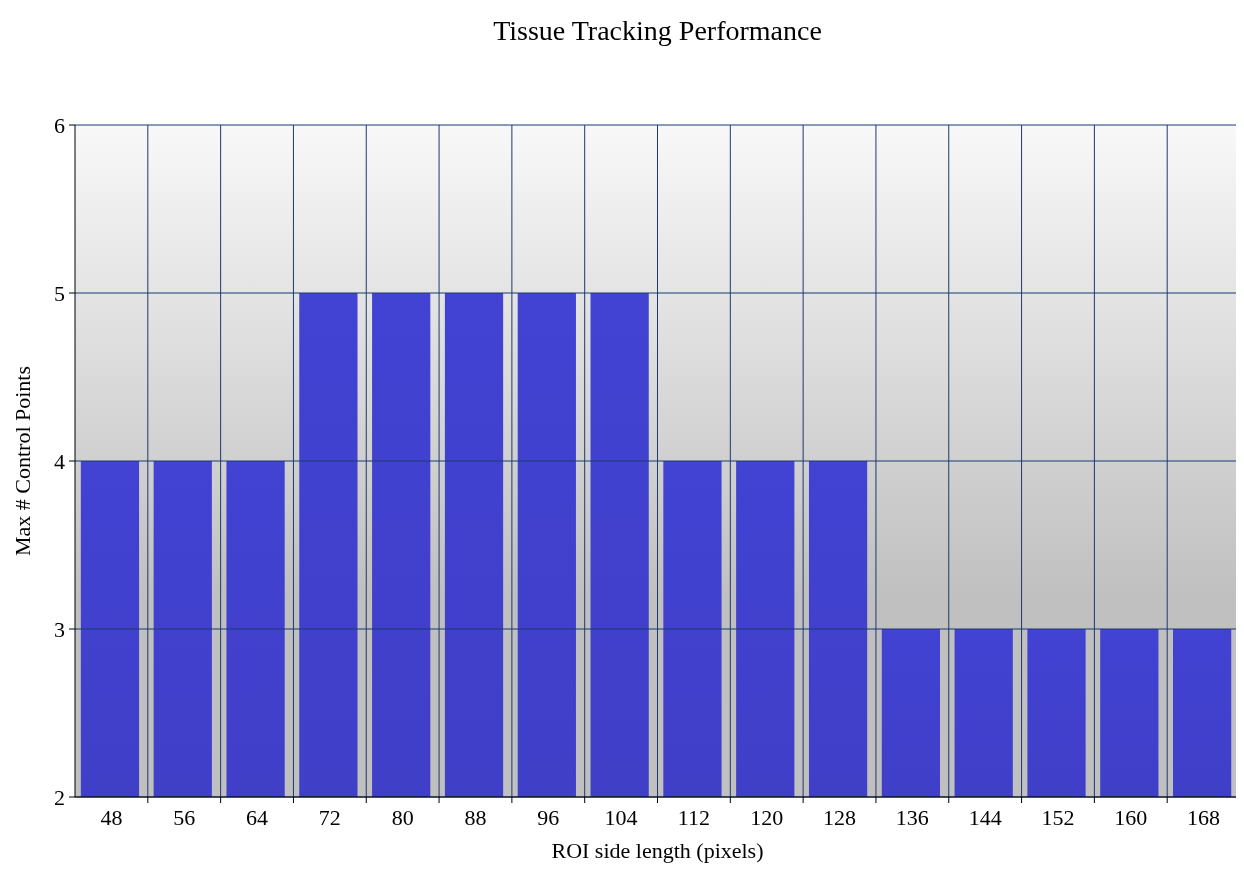 The height and width of the screenshot is (874, 1244). What do you see at coordinates (657, 850) in the screenshot?
I see `x-axis-title: ROI side length (pixels)` at bounding box center [657, 850].